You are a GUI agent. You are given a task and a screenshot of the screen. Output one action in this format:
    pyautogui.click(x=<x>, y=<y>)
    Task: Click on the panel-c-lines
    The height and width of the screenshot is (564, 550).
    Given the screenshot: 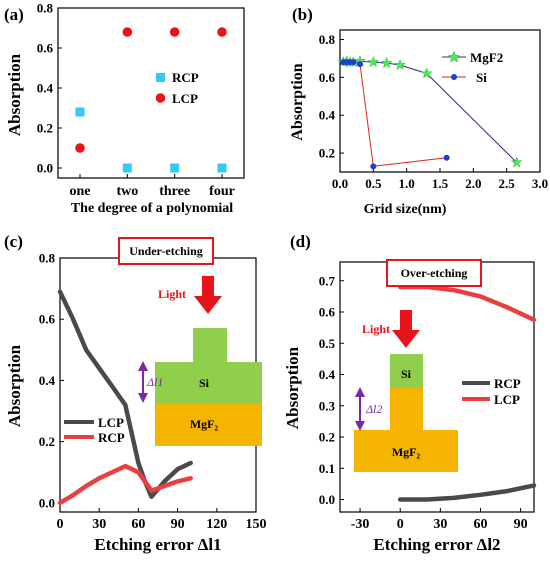 What is the action you would take?
    pyautogui.click(x=125, y=397)
    